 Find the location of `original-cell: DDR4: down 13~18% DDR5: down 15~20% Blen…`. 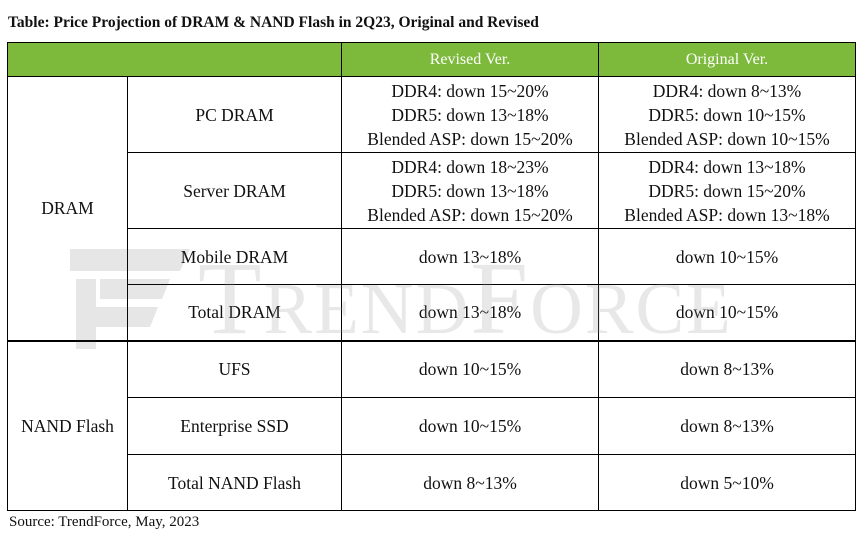

original-cell: DDR4: down 13~18% DDR5: down 15~20% Blen… is located at coordinates (727, 190).